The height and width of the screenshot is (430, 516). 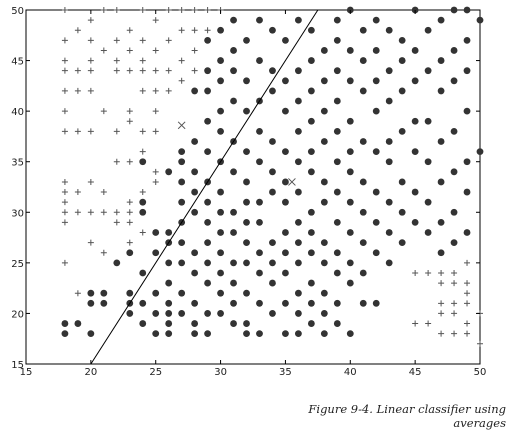 What do you see at coordinates (220, 372) in the screenshot?
I see `x-tick-label: 30` at bounding box center [220, 372].